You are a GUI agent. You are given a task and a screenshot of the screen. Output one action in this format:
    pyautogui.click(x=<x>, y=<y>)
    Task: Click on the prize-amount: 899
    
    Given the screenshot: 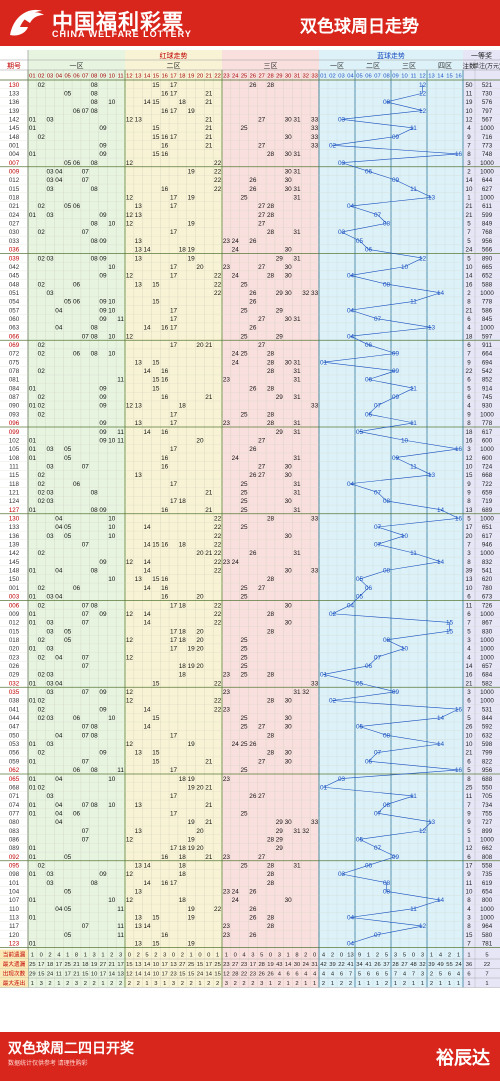 What is the action you would take?
    pyautogui.click(x=487, y=831)
    